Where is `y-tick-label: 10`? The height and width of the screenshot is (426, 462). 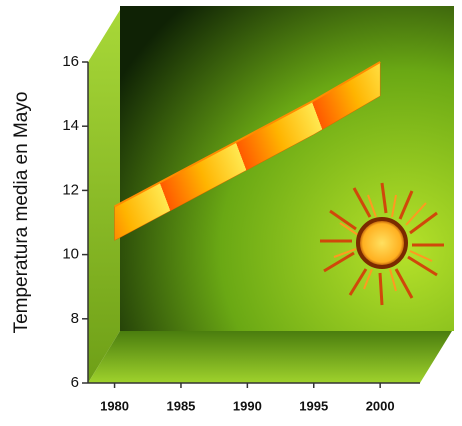
y-tick-label: 10 is located at coordinates (70, 254).